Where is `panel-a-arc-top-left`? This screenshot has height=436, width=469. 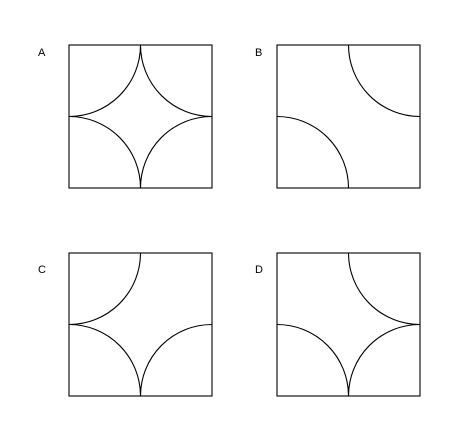
panel-a-arc-top-left is located at coordinates (105, 81).